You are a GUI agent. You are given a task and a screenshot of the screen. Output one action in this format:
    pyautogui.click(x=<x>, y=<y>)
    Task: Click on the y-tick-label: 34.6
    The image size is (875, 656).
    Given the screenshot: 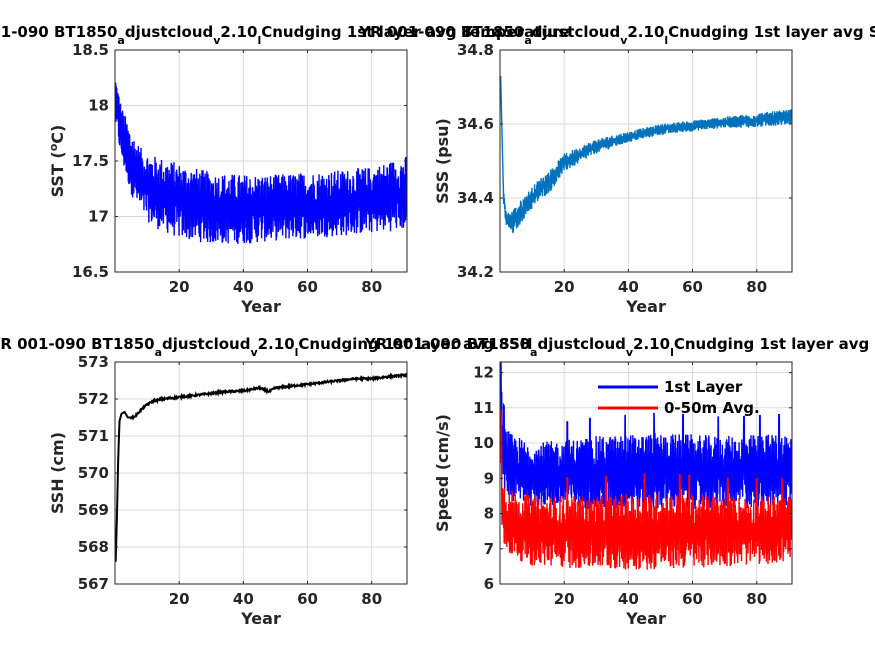 What is the action you would take?
    pyautogui.click(x=475, y=124)
    